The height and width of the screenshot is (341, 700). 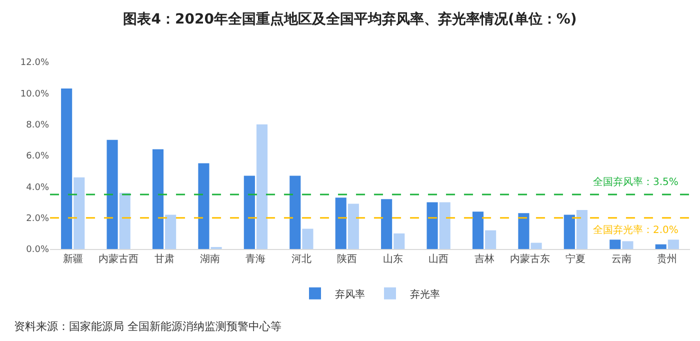 What do you see at coordinates (347, 259) in the screenshot?
I see `x-tick-label: 陕西` at bounding box center [347, 259].